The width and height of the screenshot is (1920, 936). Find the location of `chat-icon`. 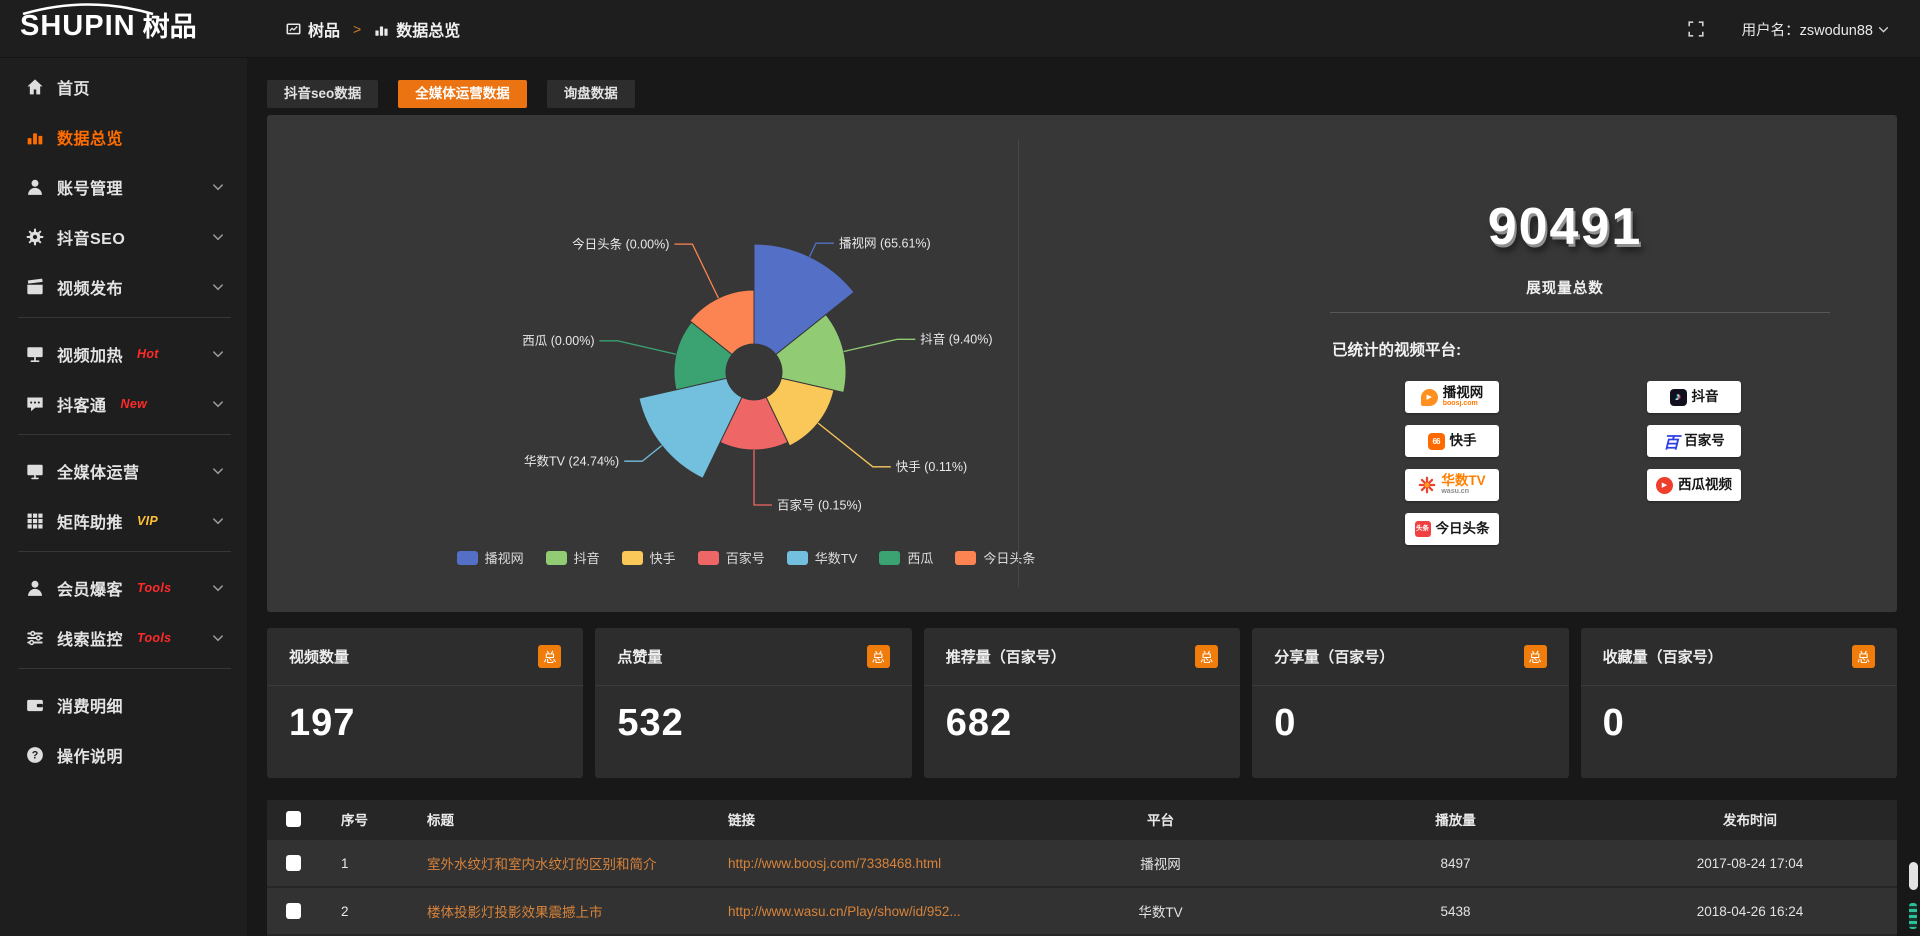

chat-icon is located at coordinates (35, 404).